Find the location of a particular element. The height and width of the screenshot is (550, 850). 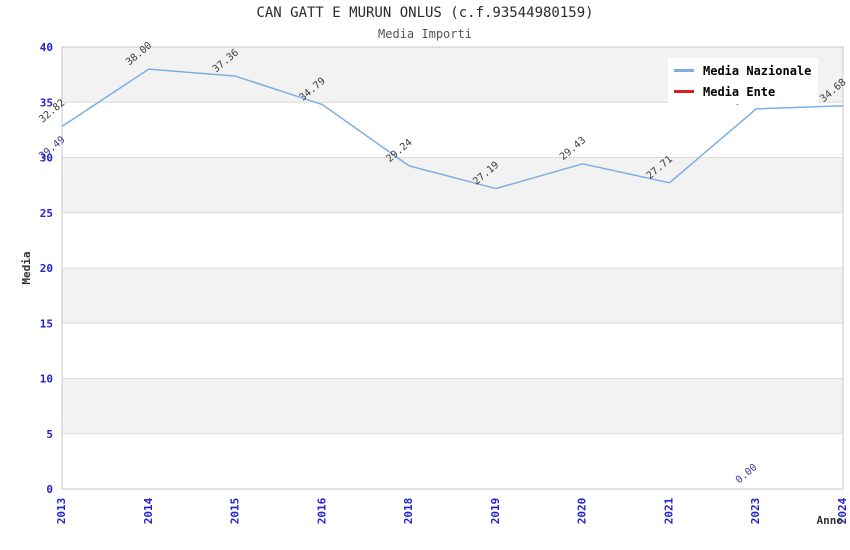

y-tick-label: 20 is located at coordinates (46, 268).